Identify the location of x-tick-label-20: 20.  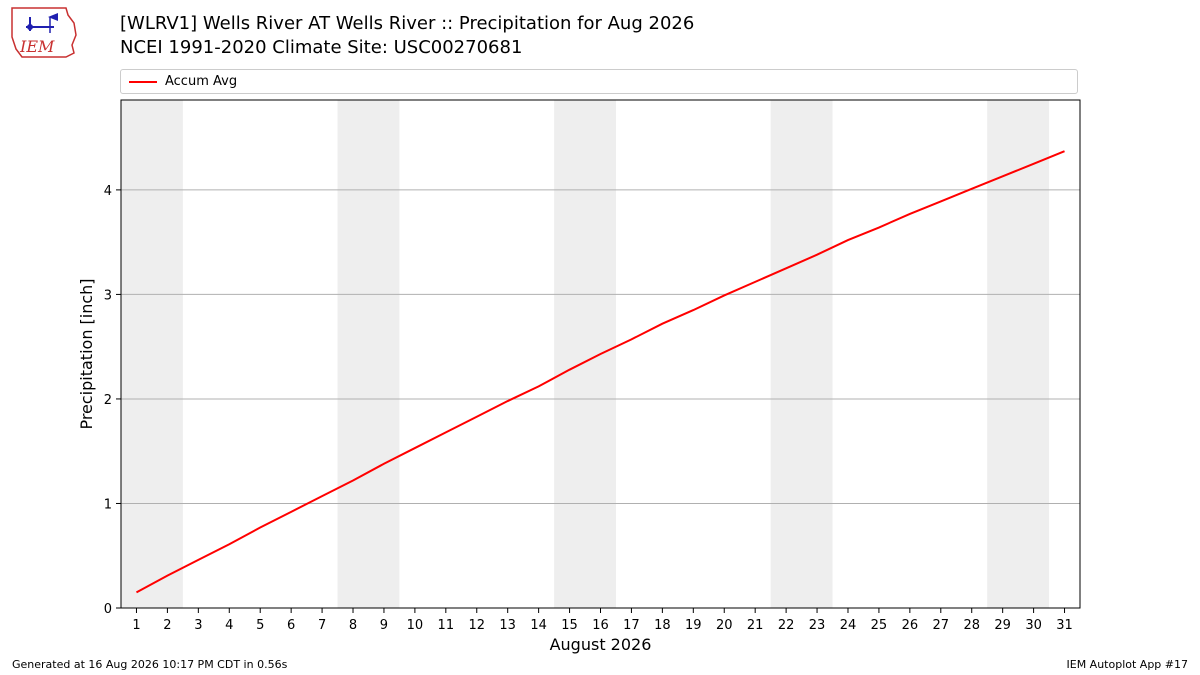
(724, 625).